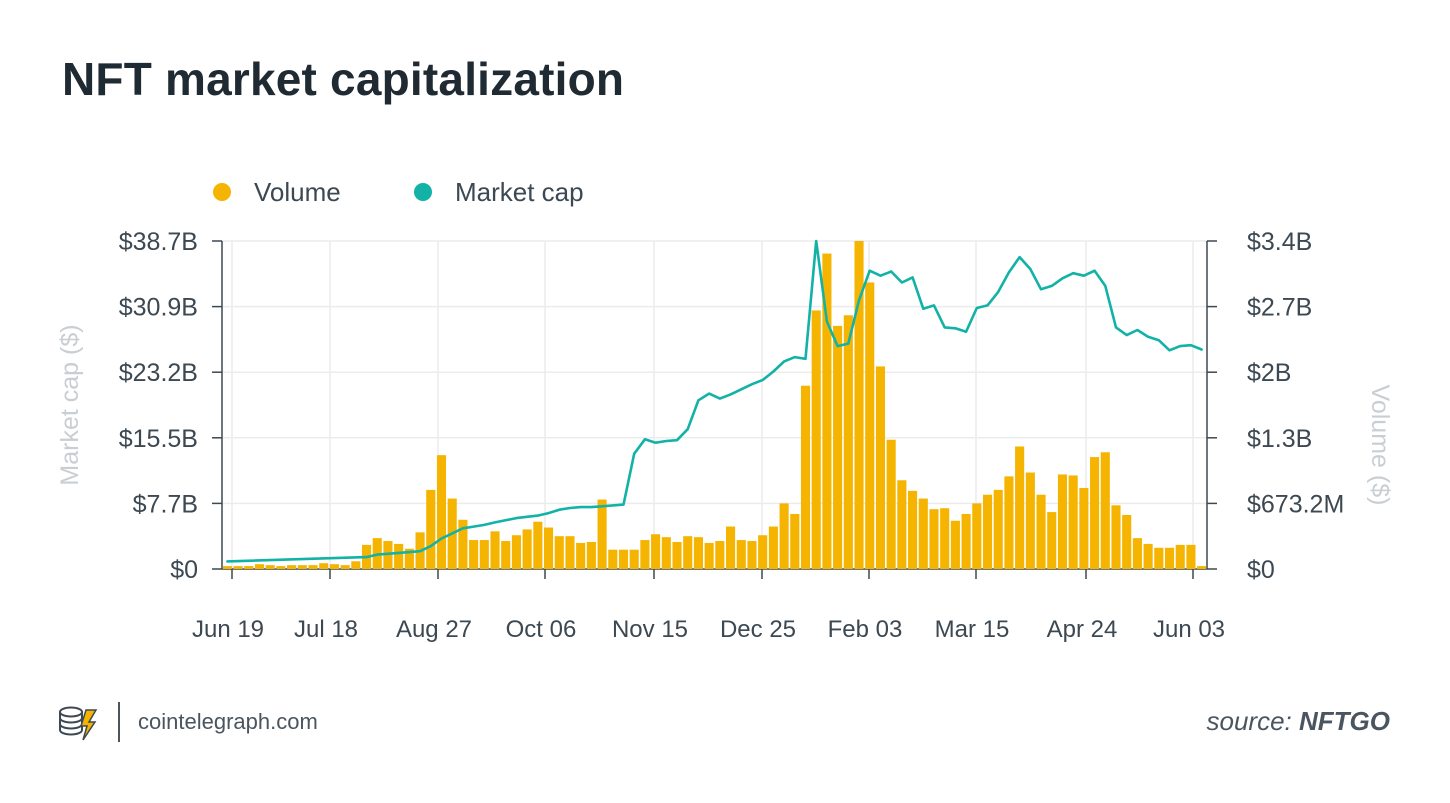 This screenshot has width=1450, height=803. What do you see at coordinates (228, 629) in the screenshot?
I see `x-tick-label-0: Jun 19` at bounding box center [228, 629].